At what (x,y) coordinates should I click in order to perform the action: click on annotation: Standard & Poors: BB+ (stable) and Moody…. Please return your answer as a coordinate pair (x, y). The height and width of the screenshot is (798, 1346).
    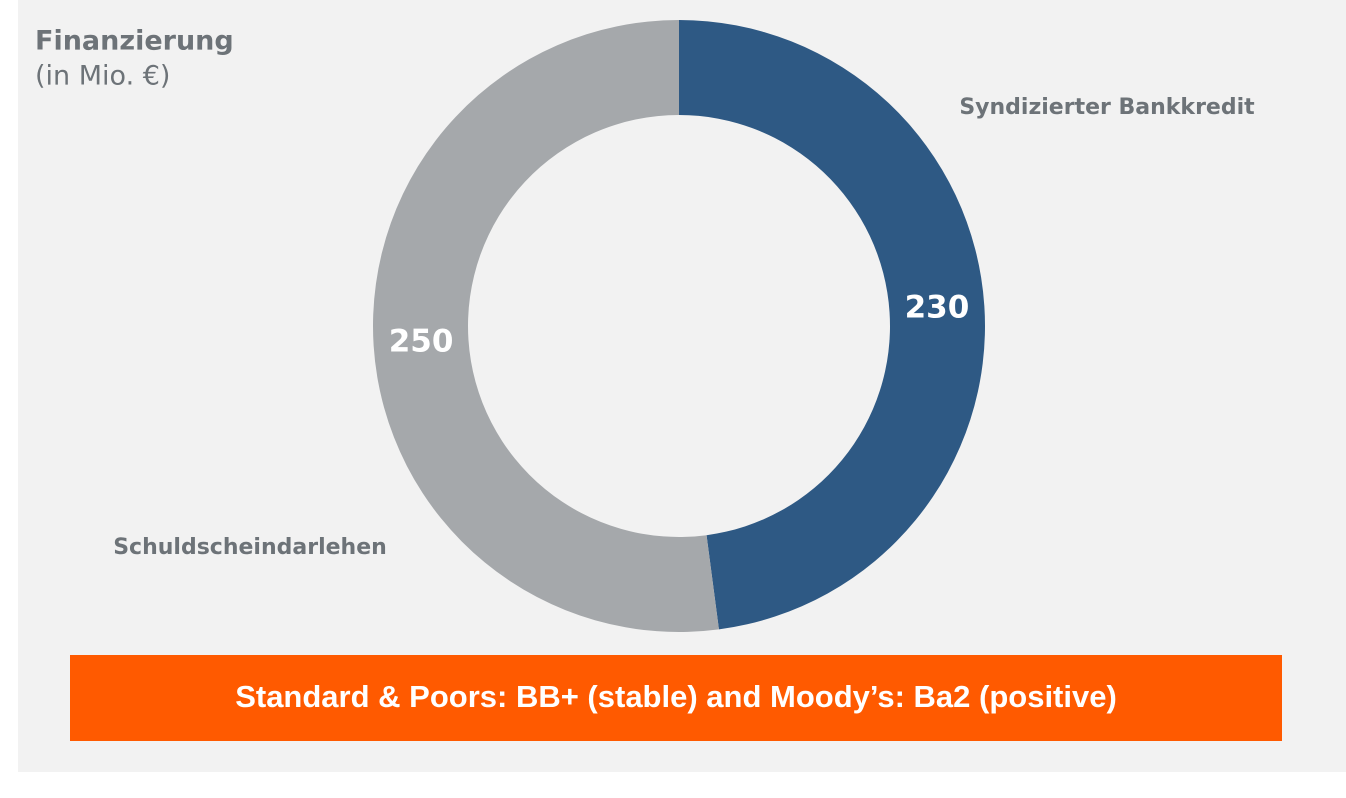
    Looking at the image, I should click on (676, 696).